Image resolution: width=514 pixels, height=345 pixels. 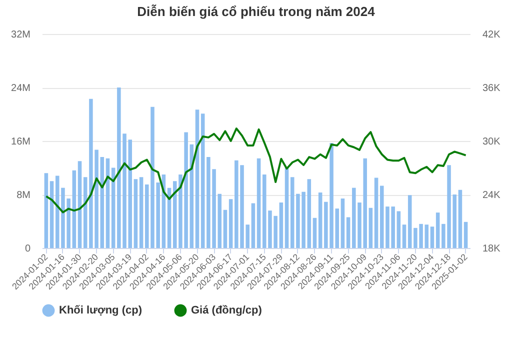 What do you see at coordinates (226, 310) in the screenshot?
I see `legend-label: Giá (đồng/cp)` at bounding box center [226, 310].